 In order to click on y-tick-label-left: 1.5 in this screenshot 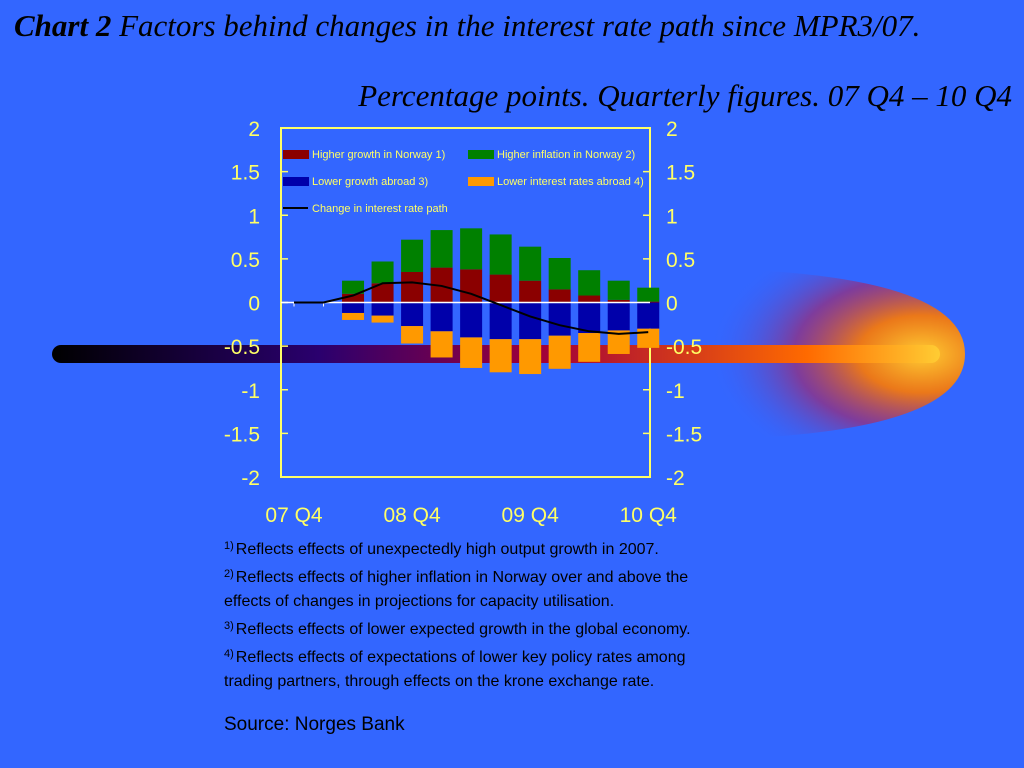, I will do `click(245, 173)`.